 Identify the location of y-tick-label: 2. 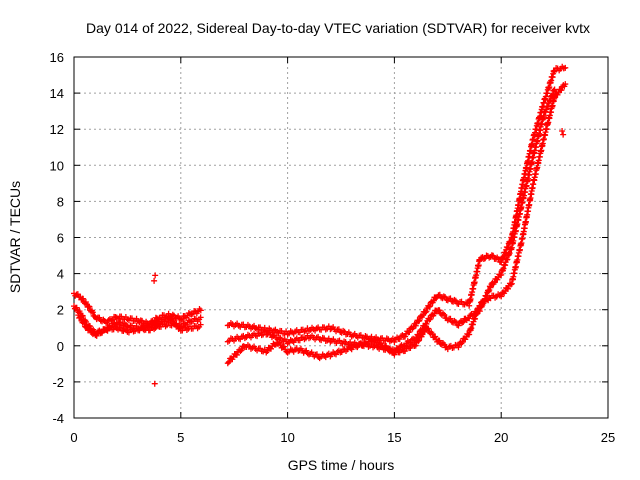
(60, 310).